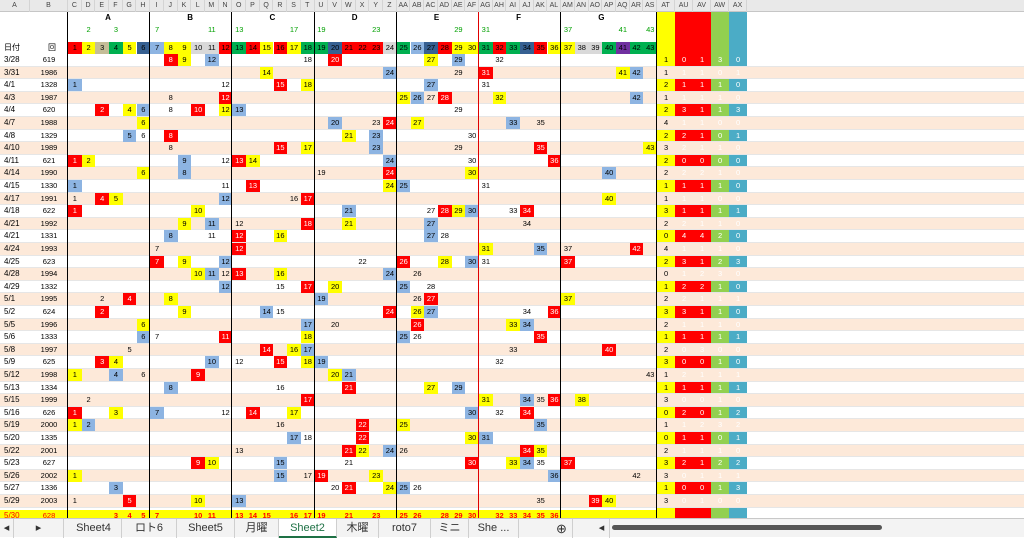 Image resolution: width=1024 pixels, height=538 pixels. What do you see at coordinates (403, 186) in the screenshot?
I see `number-cell: 25` at bounding box center [403, 186].